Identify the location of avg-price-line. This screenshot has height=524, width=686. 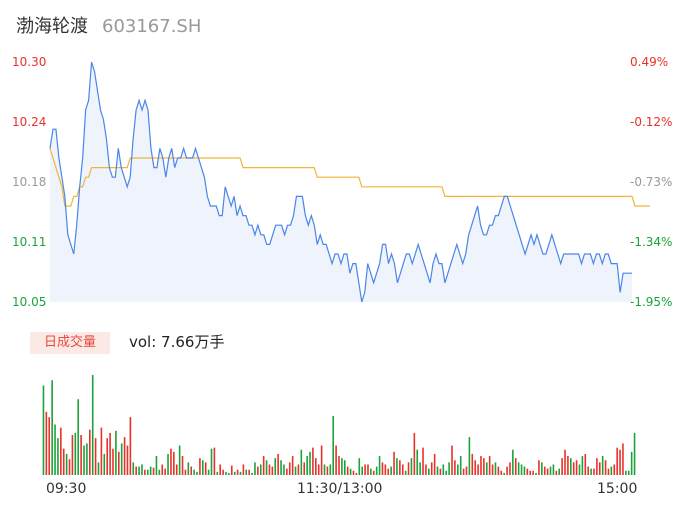
(349, 177).